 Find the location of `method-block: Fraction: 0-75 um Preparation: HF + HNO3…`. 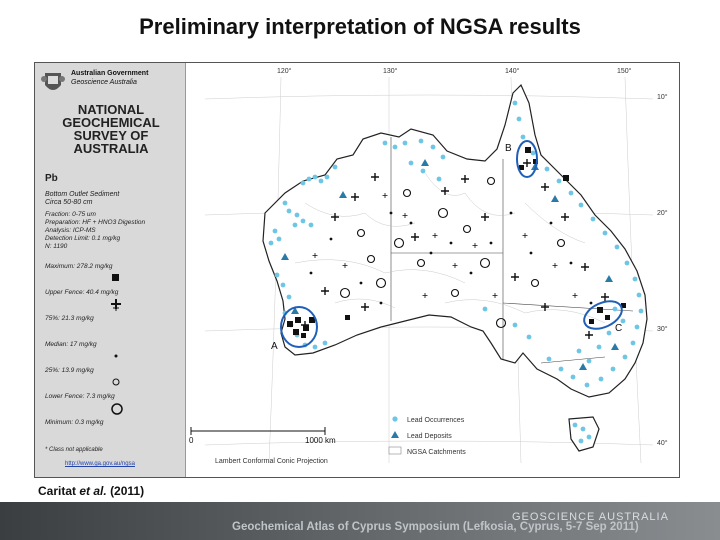

method-block: Fraction: 0-75 um Preparation: HF + HNO3… is located at coordinates (113, 231).